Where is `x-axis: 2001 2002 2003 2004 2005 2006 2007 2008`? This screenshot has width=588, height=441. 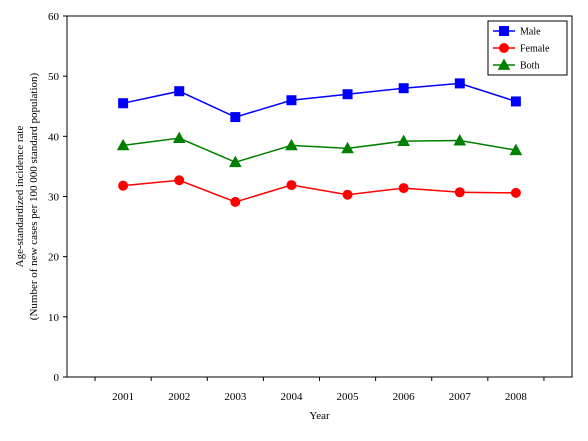
x-axis: 2001 2002 2003 2004 2005 2006 2007 2008 is located at coordinates (319, 390).